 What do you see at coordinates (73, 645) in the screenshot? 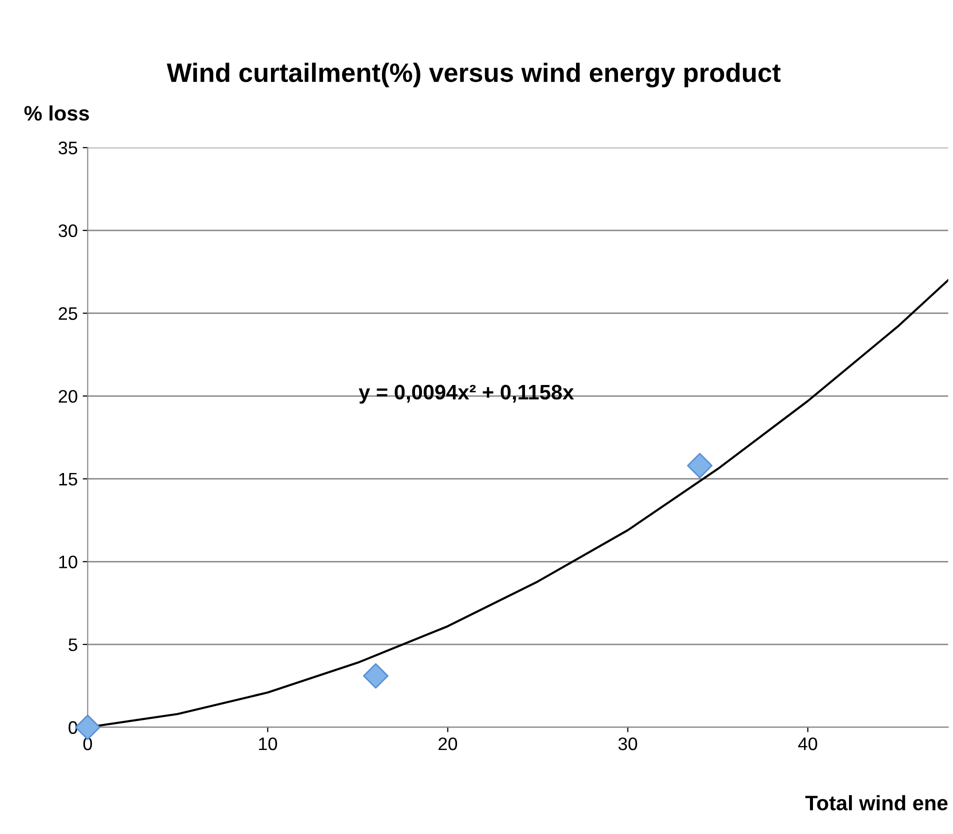
I see `y-tick-label: 5` at bounding box center [73, 645].